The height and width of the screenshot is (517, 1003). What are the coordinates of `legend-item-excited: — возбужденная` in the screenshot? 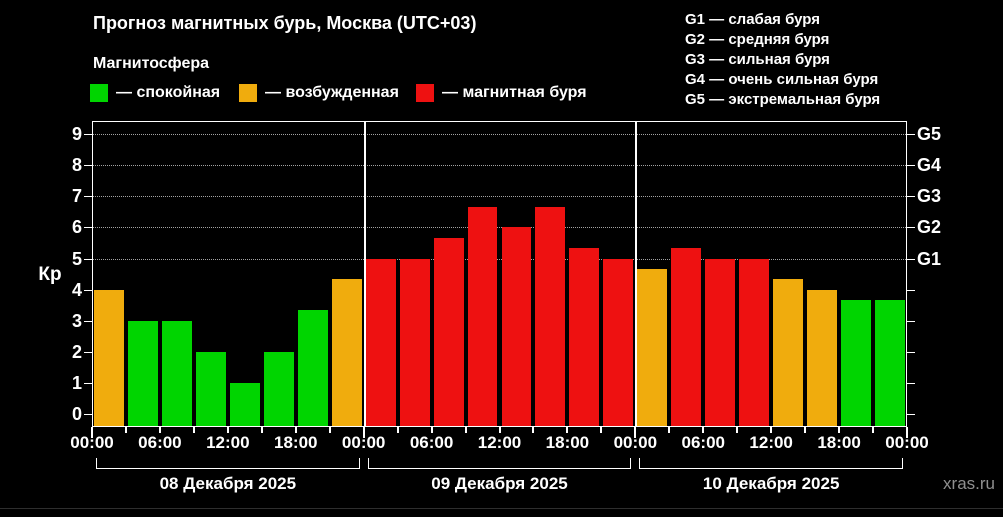 It's located at (319, 93).